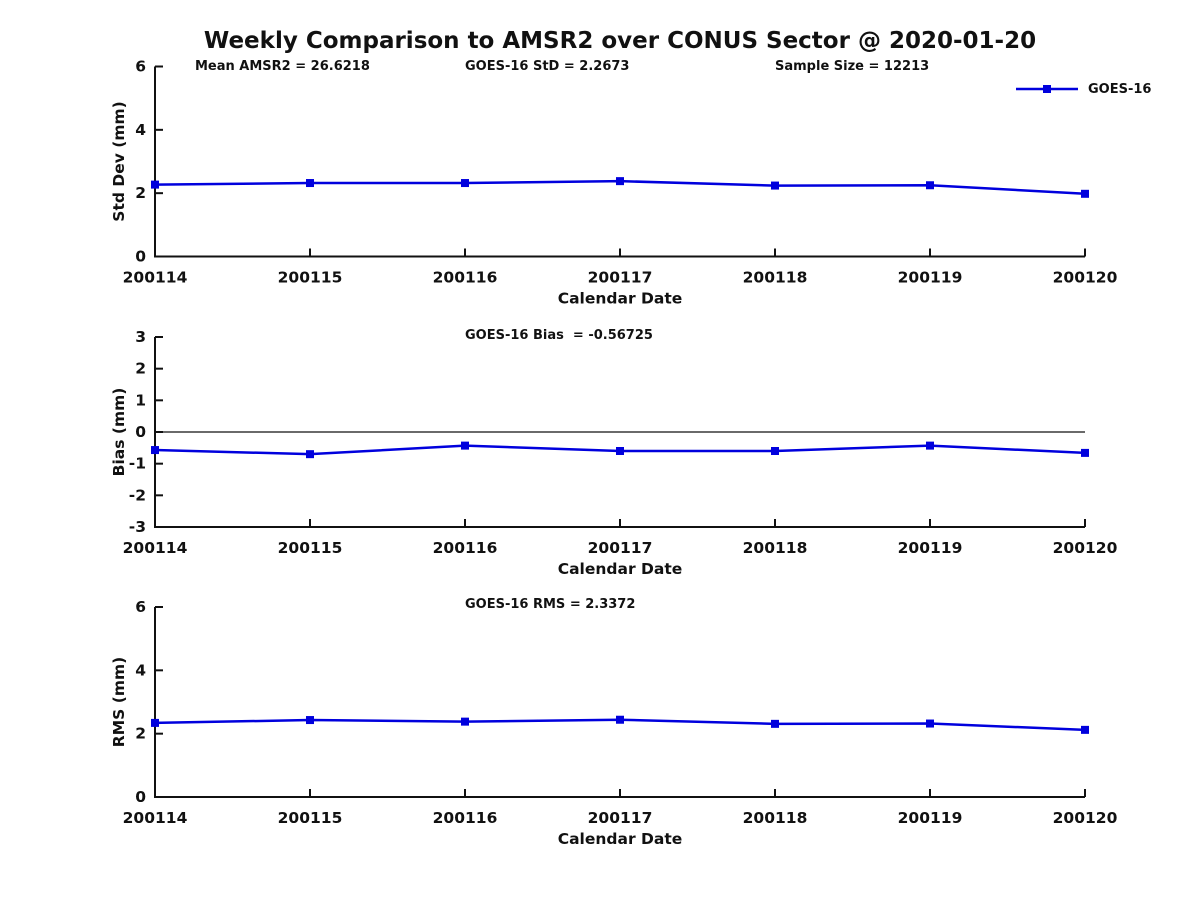 This screenshot has height=900, width=1200. Describe the element at coordinates (119, 702) in the screenshot. I see `y-axis-label: RMS (mm)` at that location.